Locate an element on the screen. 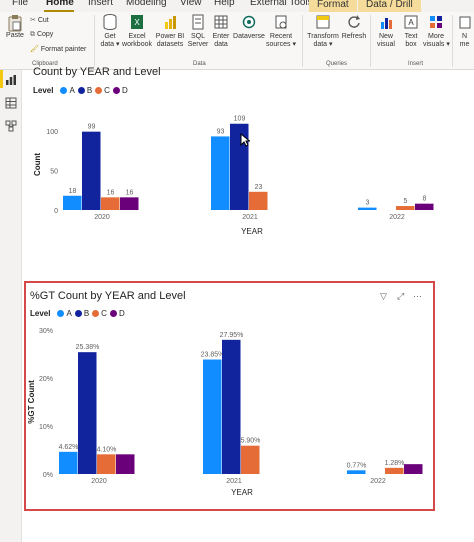 The height and width of the screenshot is (542, 474). sql-server-button: SQL Server is located at coordinates (198, 31).